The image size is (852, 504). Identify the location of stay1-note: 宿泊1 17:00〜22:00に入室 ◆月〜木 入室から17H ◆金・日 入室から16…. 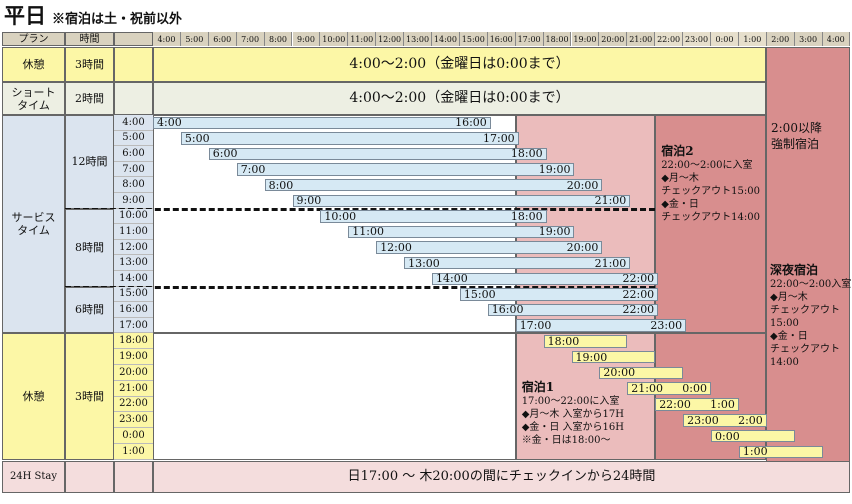
(573, 414).